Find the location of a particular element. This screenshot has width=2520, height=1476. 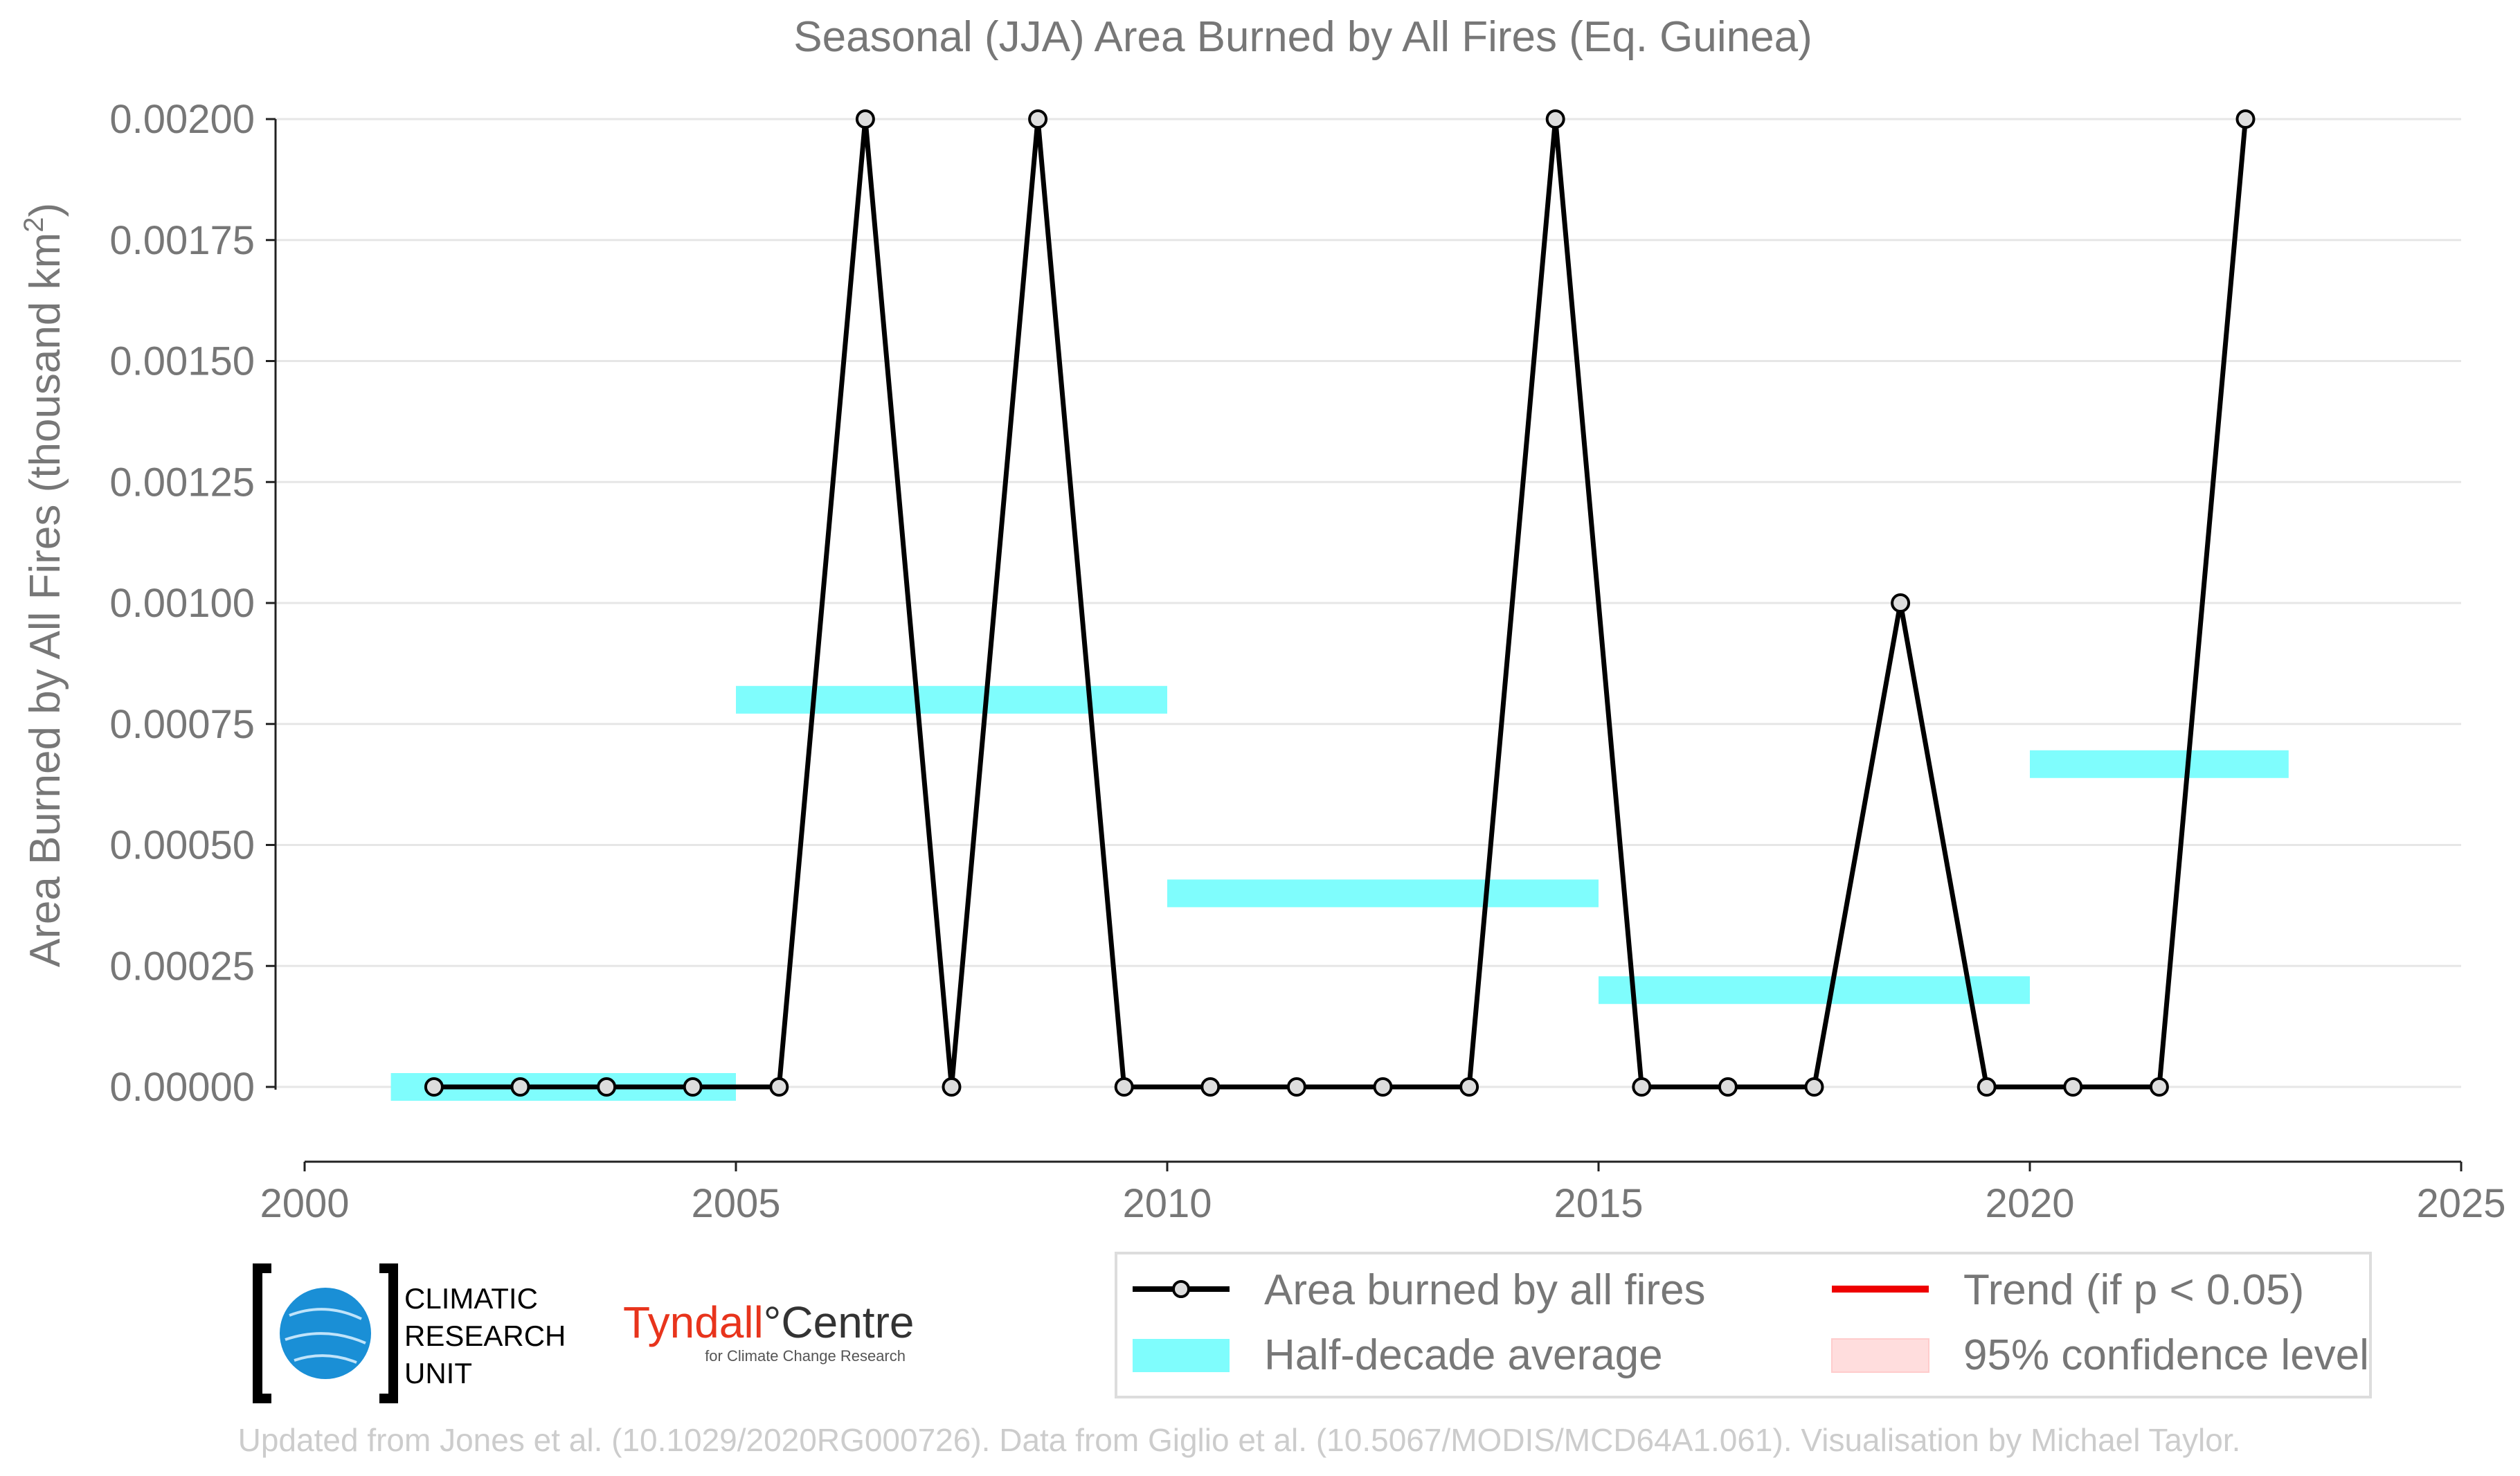

y-tick-label-7: 0.00175 is located at coordinates (182, 240).